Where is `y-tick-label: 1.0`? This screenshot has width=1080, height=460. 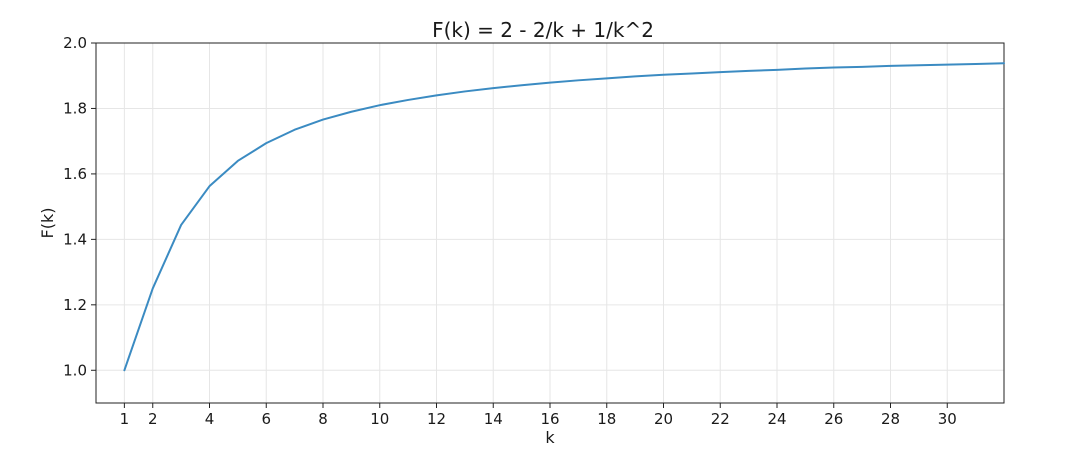 y-tick-label: 1.0 is located at coordinates (75, 370).